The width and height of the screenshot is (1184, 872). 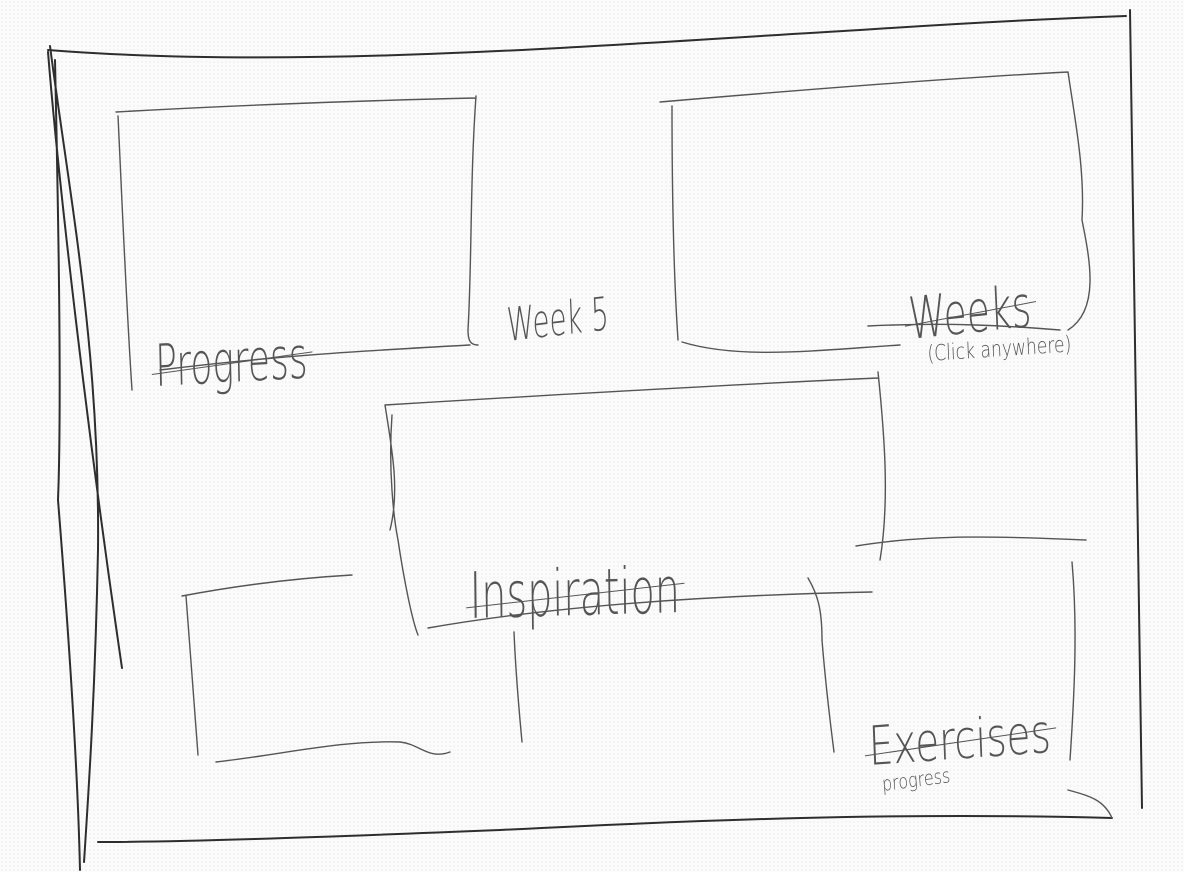 What do you see at coordinates (959, 739) in the screenshot?
I see `exercises-label: Exercises` at bounding box center [959, 739].